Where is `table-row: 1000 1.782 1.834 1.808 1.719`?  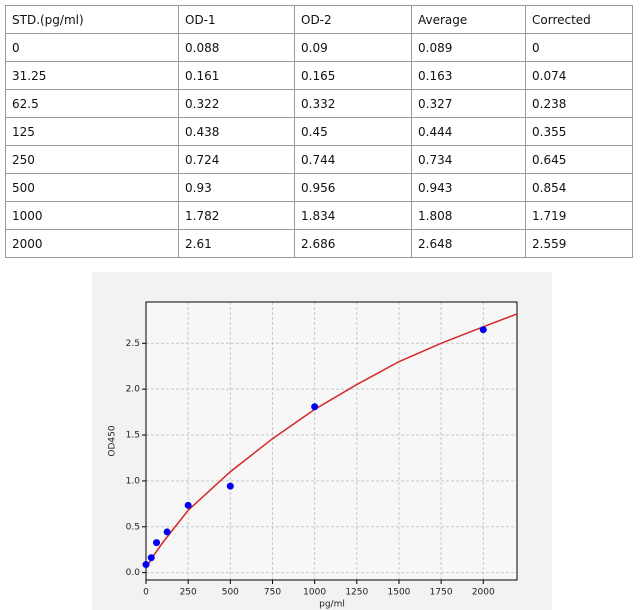
table-row: 1000 1.782 1.834 1.808 1.719 is located at coordinates (319, 215).